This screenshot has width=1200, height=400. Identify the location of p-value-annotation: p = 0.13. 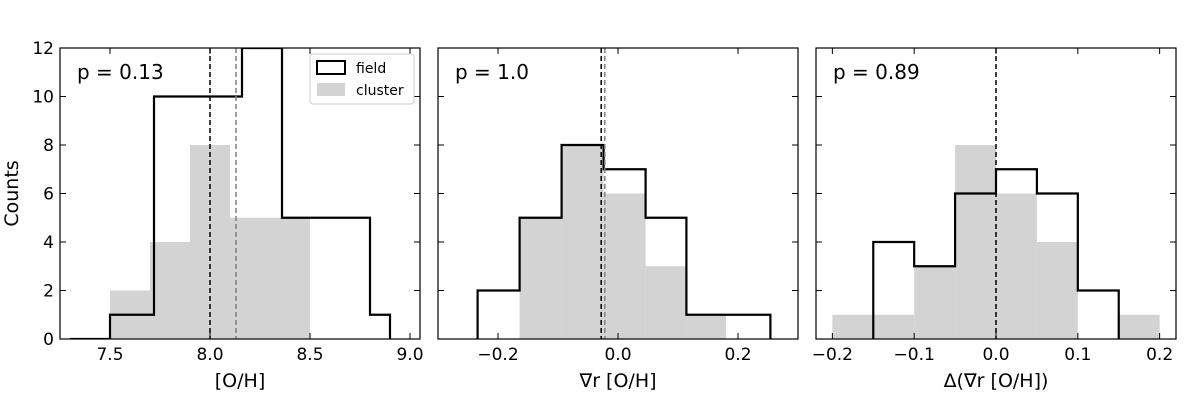
(120, 72).